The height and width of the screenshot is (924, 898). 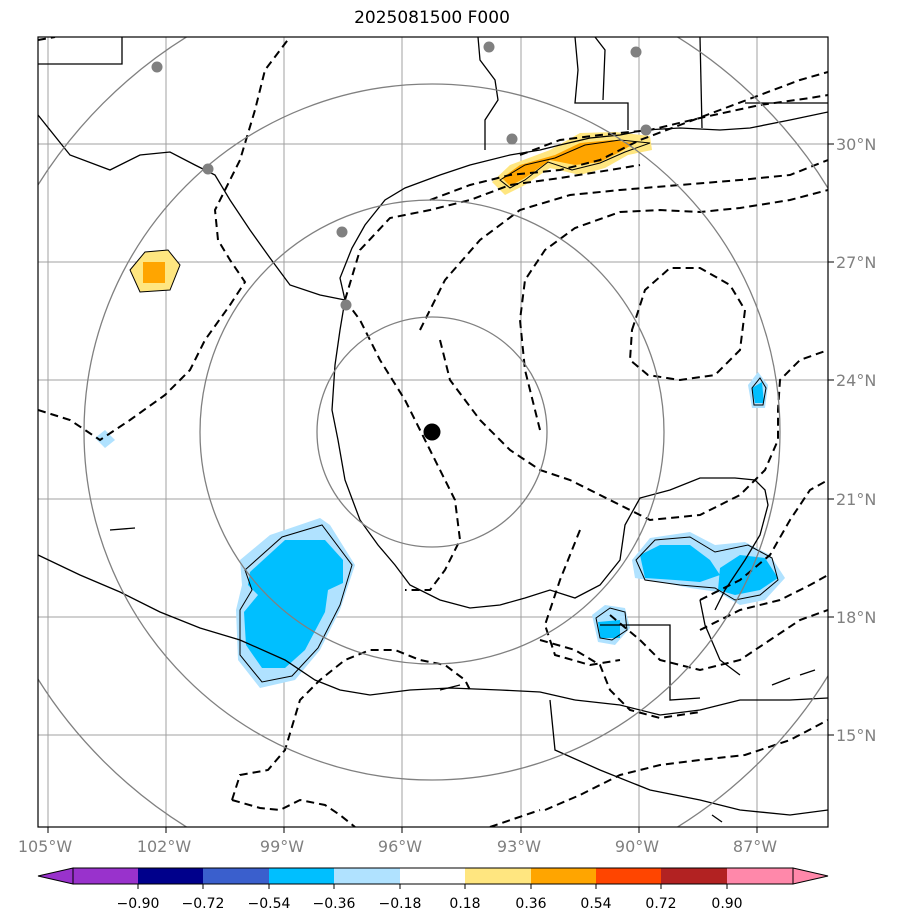 I want to click on lat-label: 15°N, so click(x=856, y=735).